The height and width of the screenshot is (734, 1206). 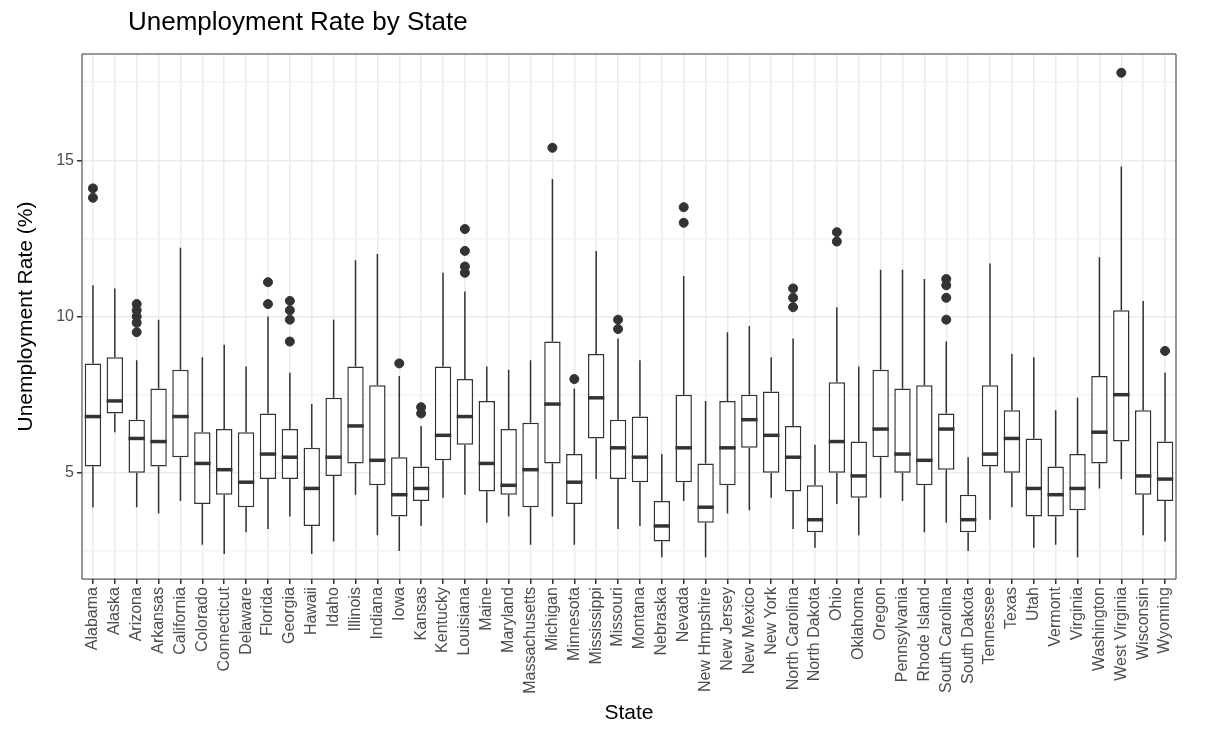 I want to click on x-tick-label: Delaware, so click(x=245, y=621).